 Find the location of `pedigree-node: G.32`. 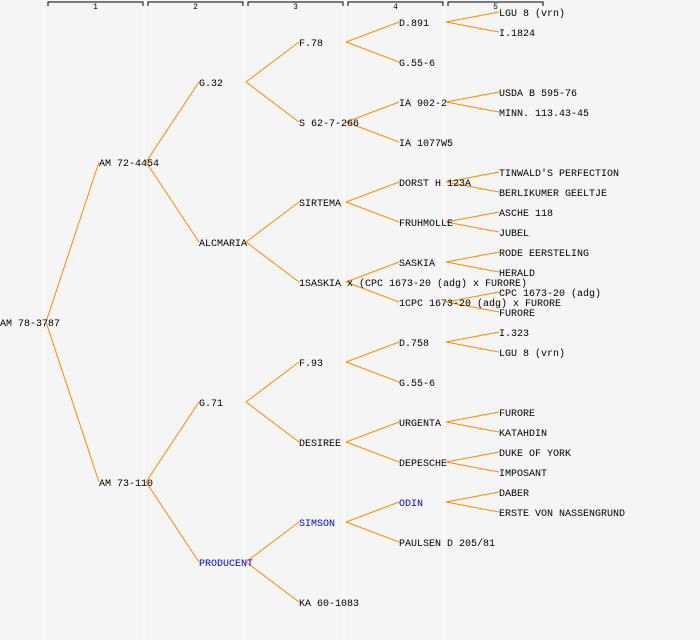

pedigree-node: G.32 is located at coordinates (211, 84).